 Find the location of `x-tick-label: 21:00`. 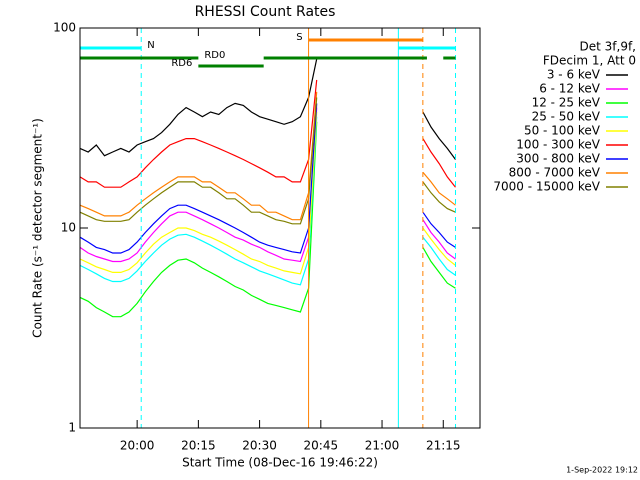

x-tick-label: 21:00 is located at coordinates (382, 446).